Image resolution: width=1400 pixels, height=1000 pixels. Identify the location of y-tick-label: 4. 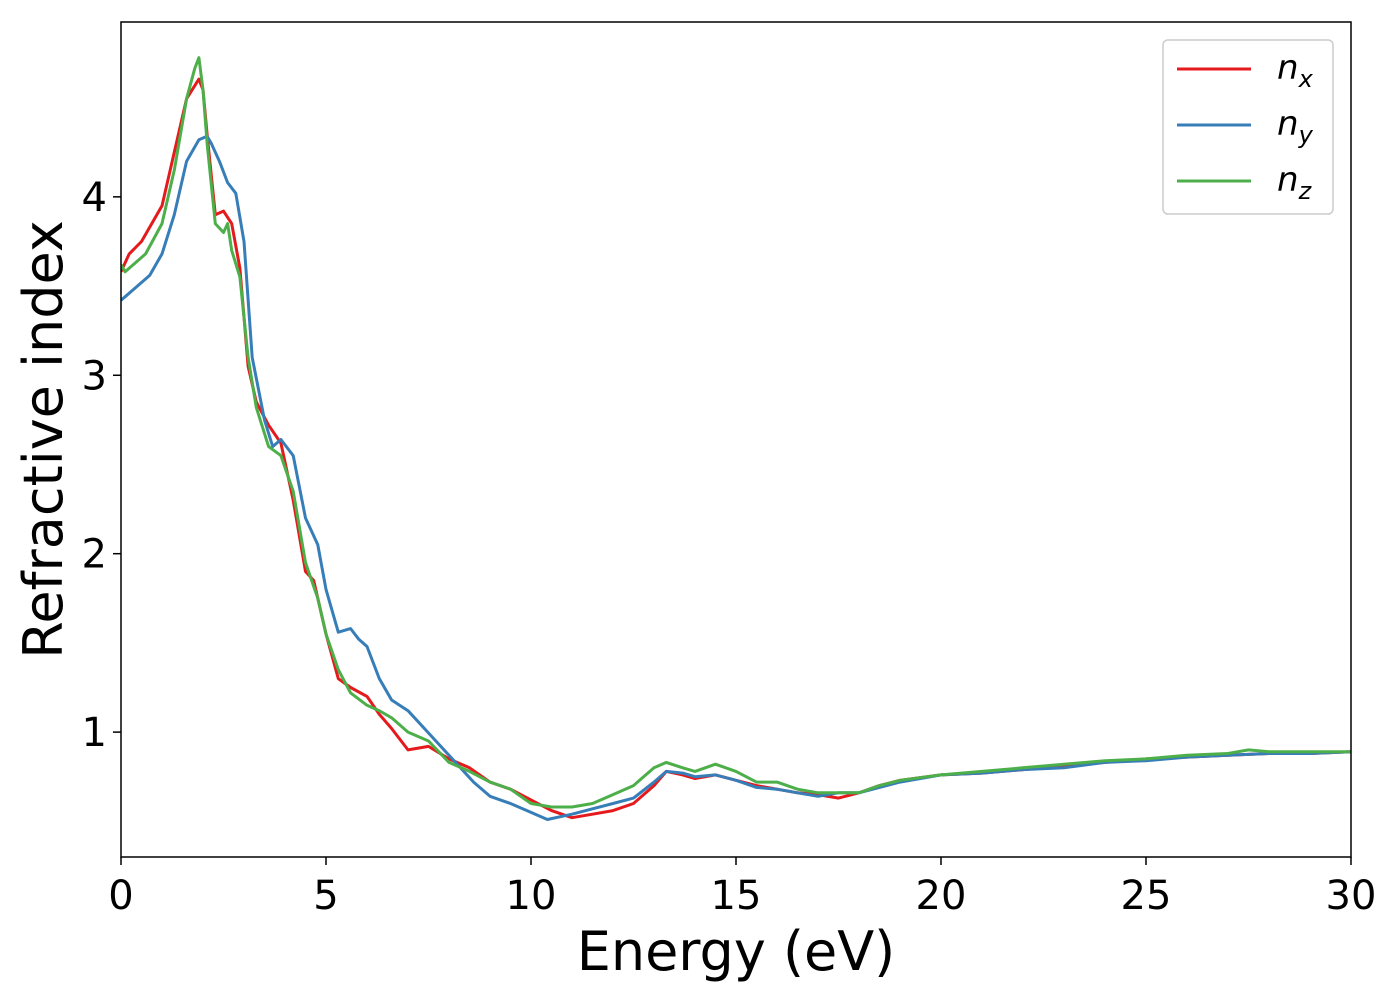
(94, 198).